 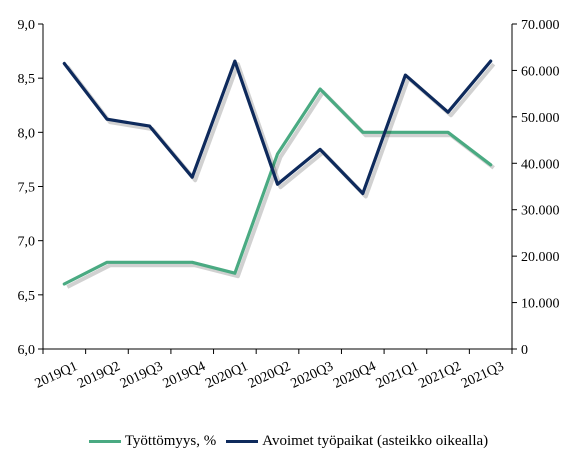 I want to click on x-tick-label: 2019Q4, so click(x=184, y=375).